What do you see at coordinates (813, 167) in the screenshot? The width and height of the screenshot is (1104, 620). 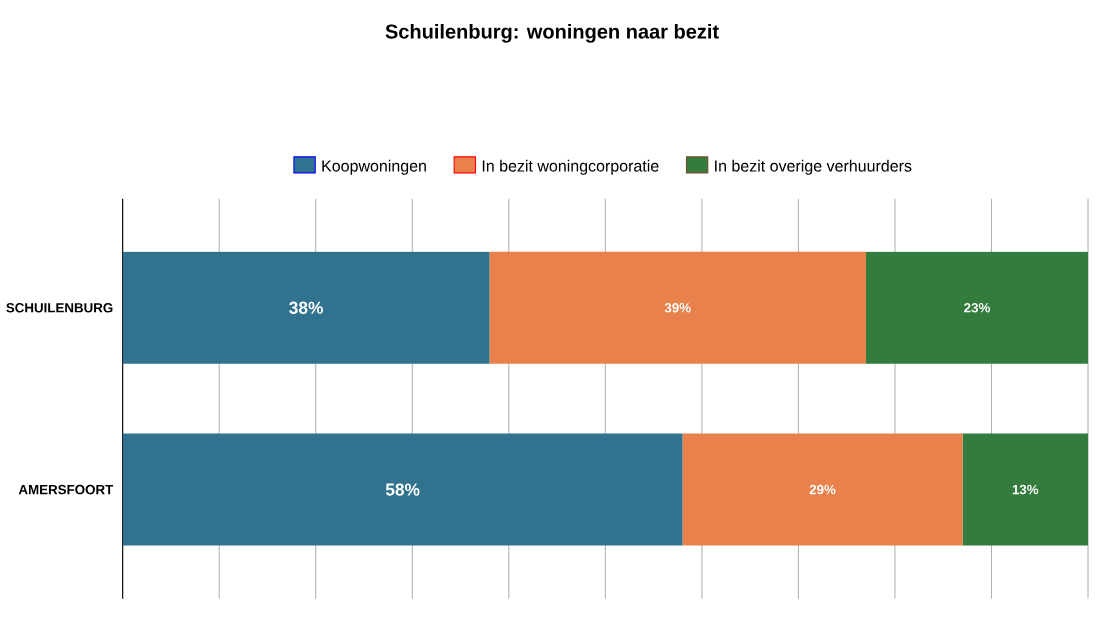 I see `legend-label: In bezit overige verhuurders` at bounding box center [813, 167].